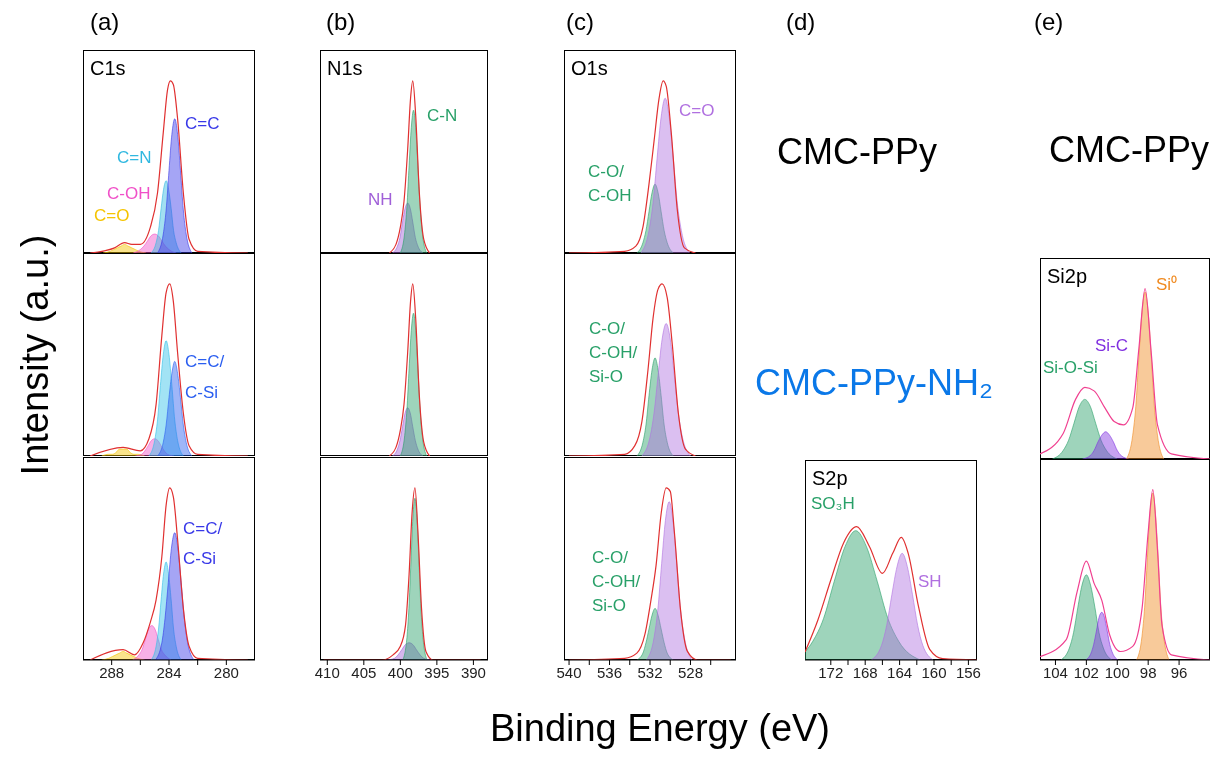  What do you see at coordinates (1070, 368) in the screenshot?
I see `series-label: Si-O-Si` at bounding box center [1070, 368].